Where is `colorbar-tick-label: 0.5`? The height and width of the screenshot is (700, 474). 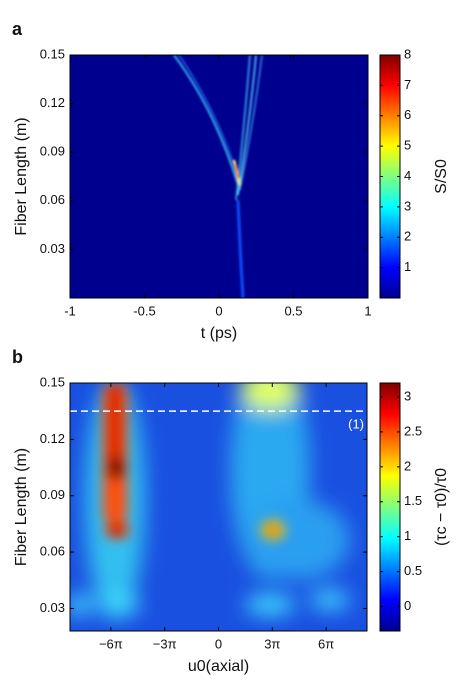 colorbar-tick-label: 0.5 is located at coordinates (413, 570).